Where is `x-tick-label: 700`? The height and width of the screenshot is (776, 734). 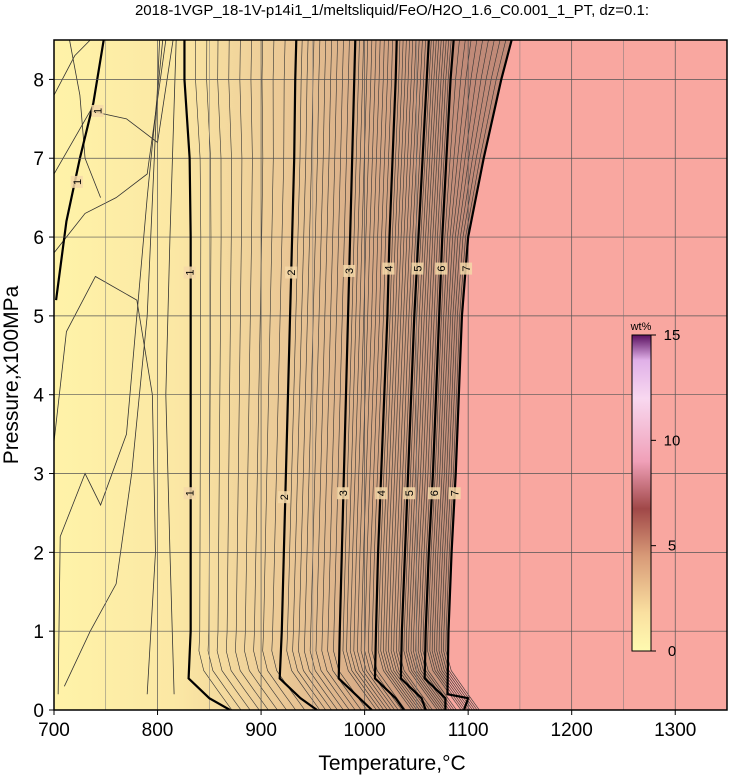
x-tick-label: 700 is located at coordinates (54, 730).